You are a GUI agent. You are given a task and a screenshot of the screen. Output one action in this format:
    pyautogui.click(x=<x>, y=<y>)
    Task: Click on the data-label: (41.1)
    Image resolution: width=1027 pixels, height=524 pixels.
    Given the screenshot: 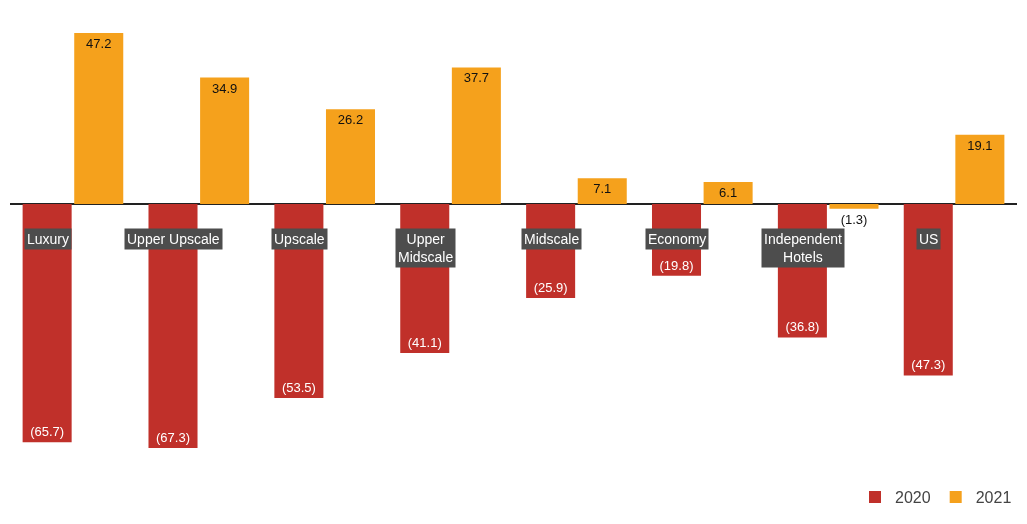 What is the action you would take?
    pyautogui.click(x=424, y=343)
    